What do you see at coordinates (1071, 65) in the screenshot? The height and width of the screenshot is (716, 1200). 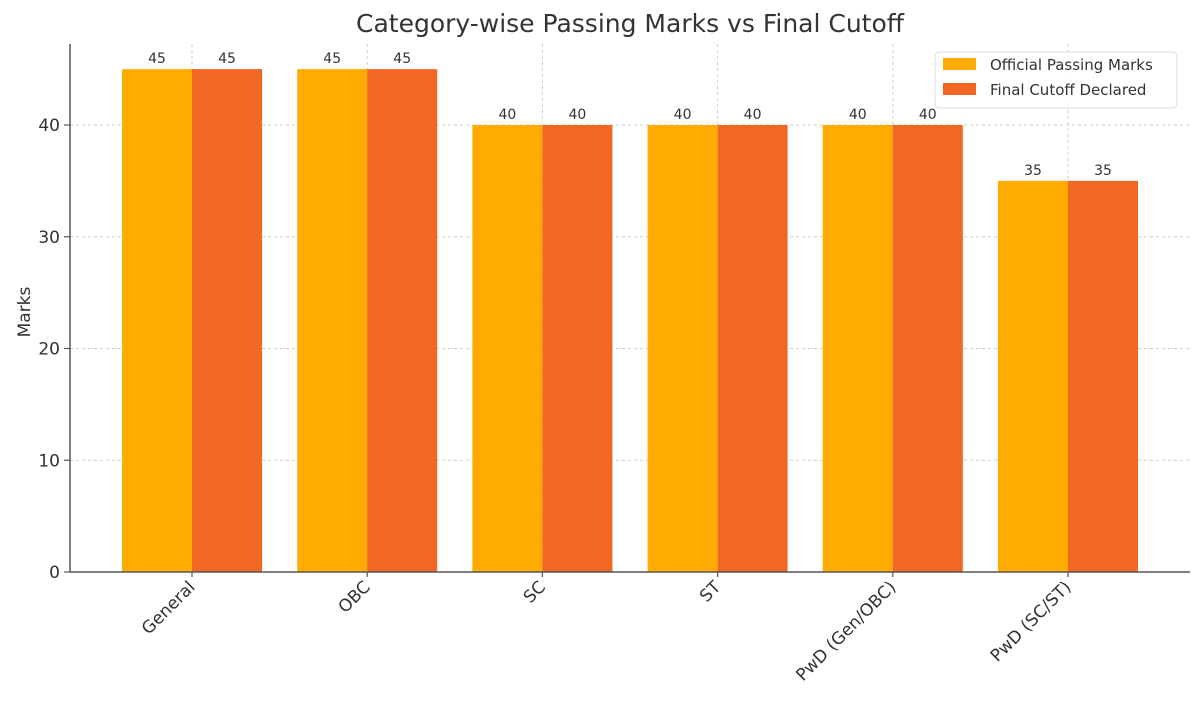 I see `legend-label: Official Passing Marks` at bounding box center [1071, 65].